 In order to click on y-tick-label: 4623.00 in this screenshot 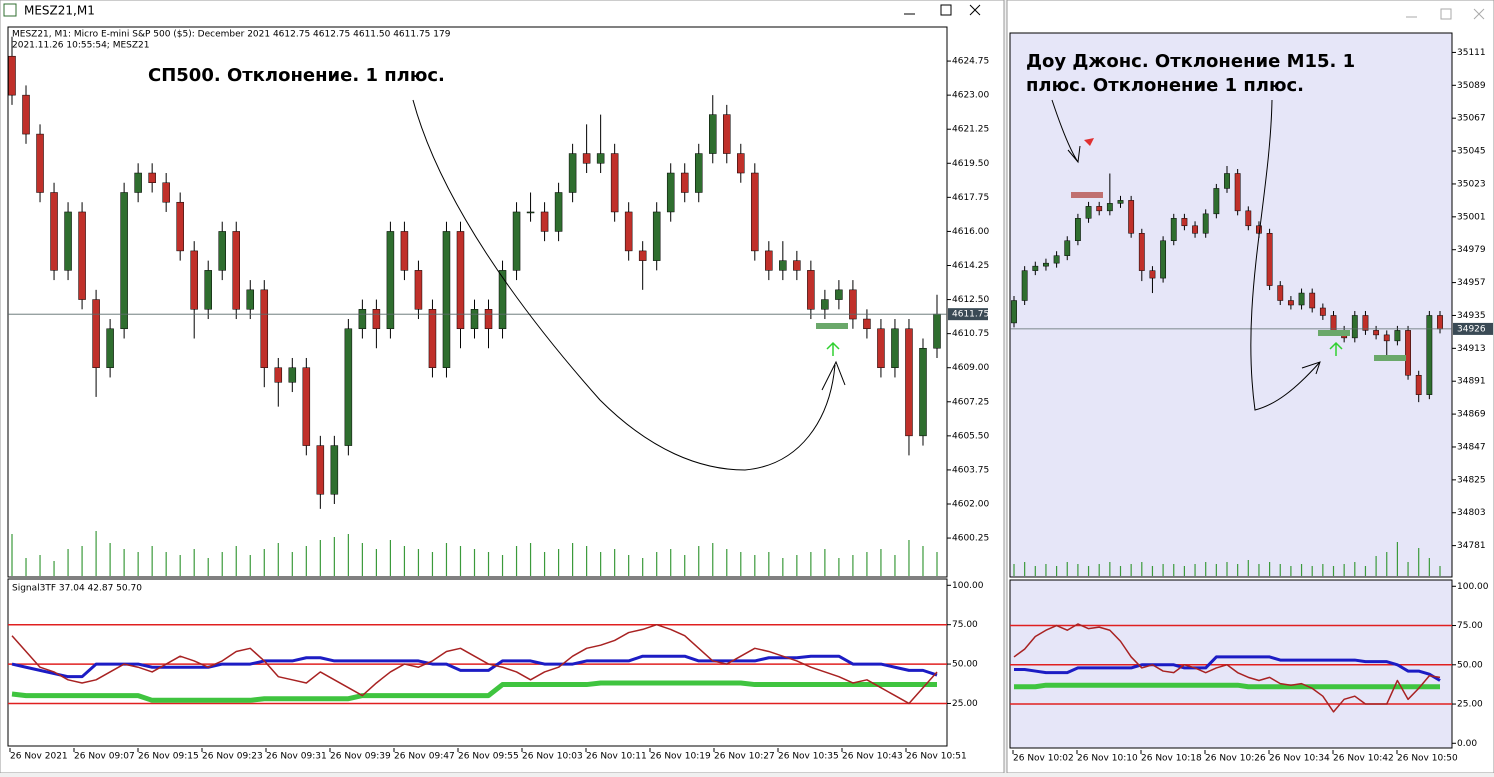, I will do `click(970, 96)`.